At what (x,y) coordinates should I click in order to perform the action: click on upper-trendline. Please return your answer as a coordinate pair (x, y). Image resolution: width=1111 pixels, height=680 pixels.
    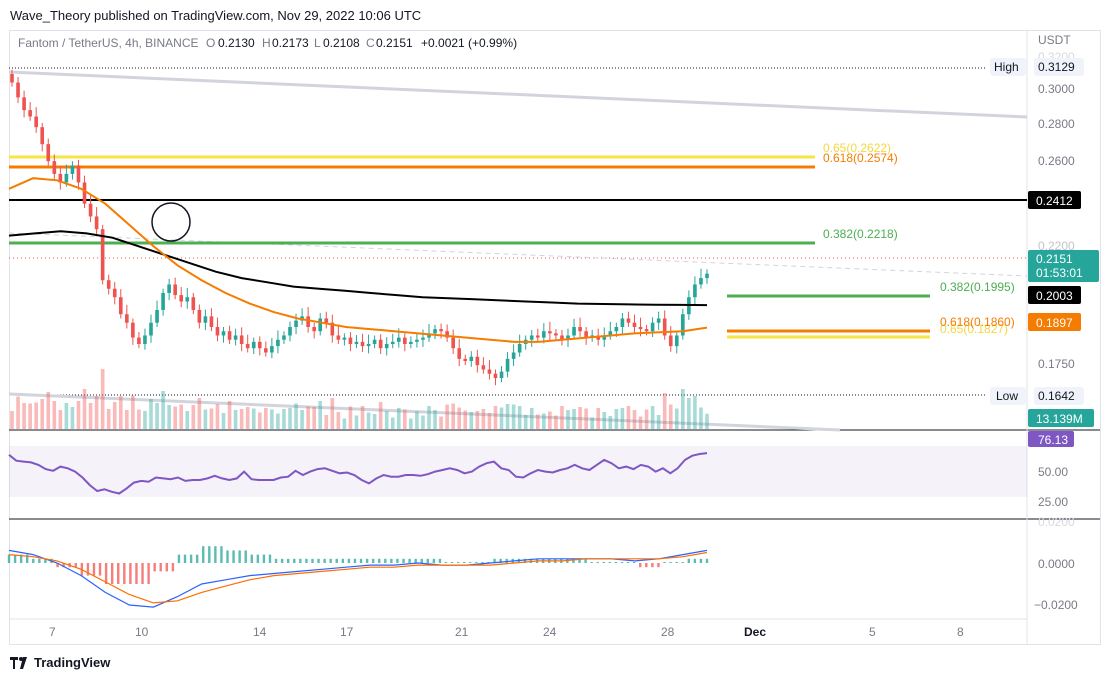
    Looking at the image, I should click on (518, 94).